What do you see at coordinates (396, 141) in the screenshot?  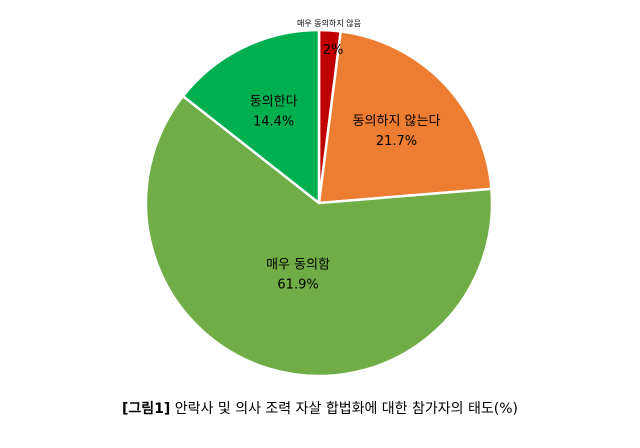 I see `slice-value-label: 21.7%` at bounding box center [396, 141].